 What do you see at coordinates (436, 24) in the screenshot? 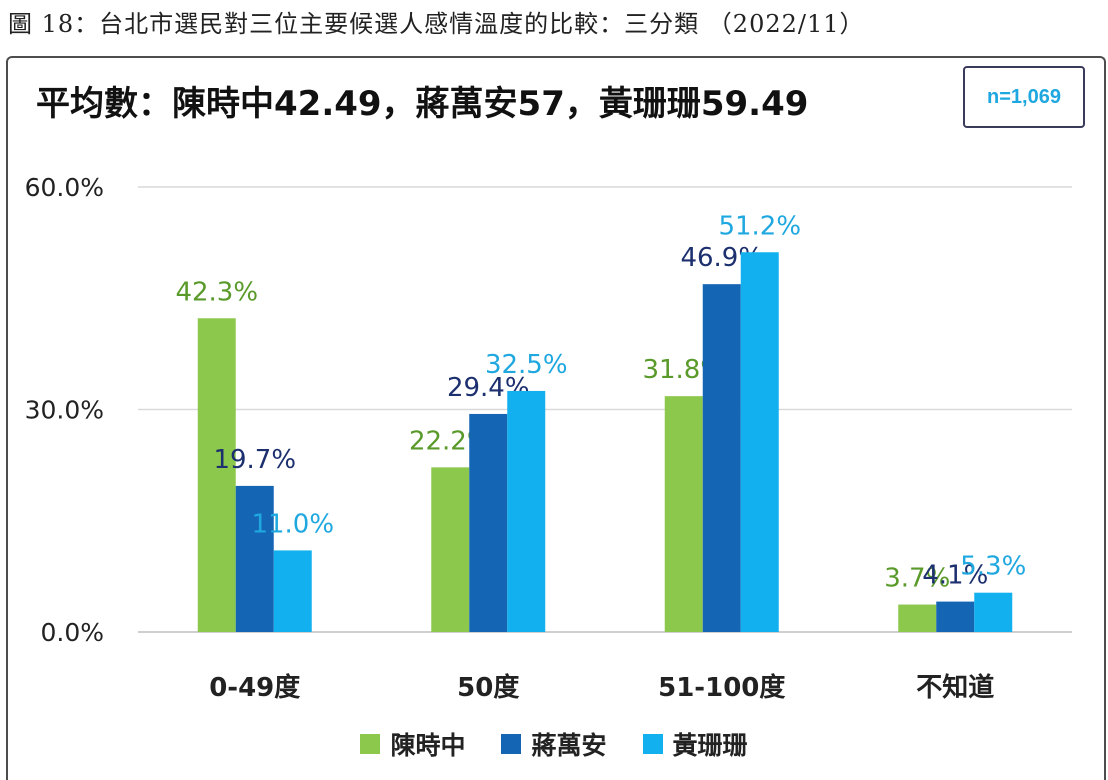
I see `figure-caption: 圖 18：台北市選民對三位主要候選人感情溫度的比較：三分類 （2022/11）` at bounding box center [436, 24].